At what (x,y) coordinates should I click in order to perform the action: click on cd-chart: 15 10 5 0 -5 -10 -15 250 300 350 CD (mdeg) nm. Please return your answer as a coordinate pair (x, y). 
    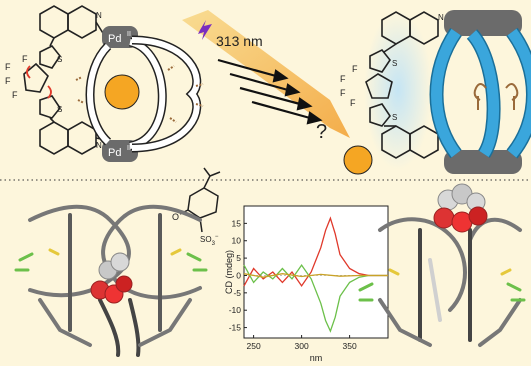
    Looking at the image, I should click on (306, 284).